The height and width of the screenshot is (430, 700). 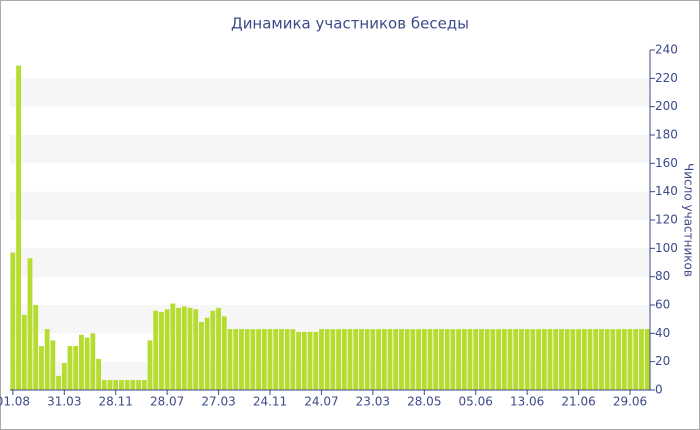 What do you see at coordinates (666, 78) in the screenshot?
I see `y-tick-label: 220` at bounding box center [666, 78].